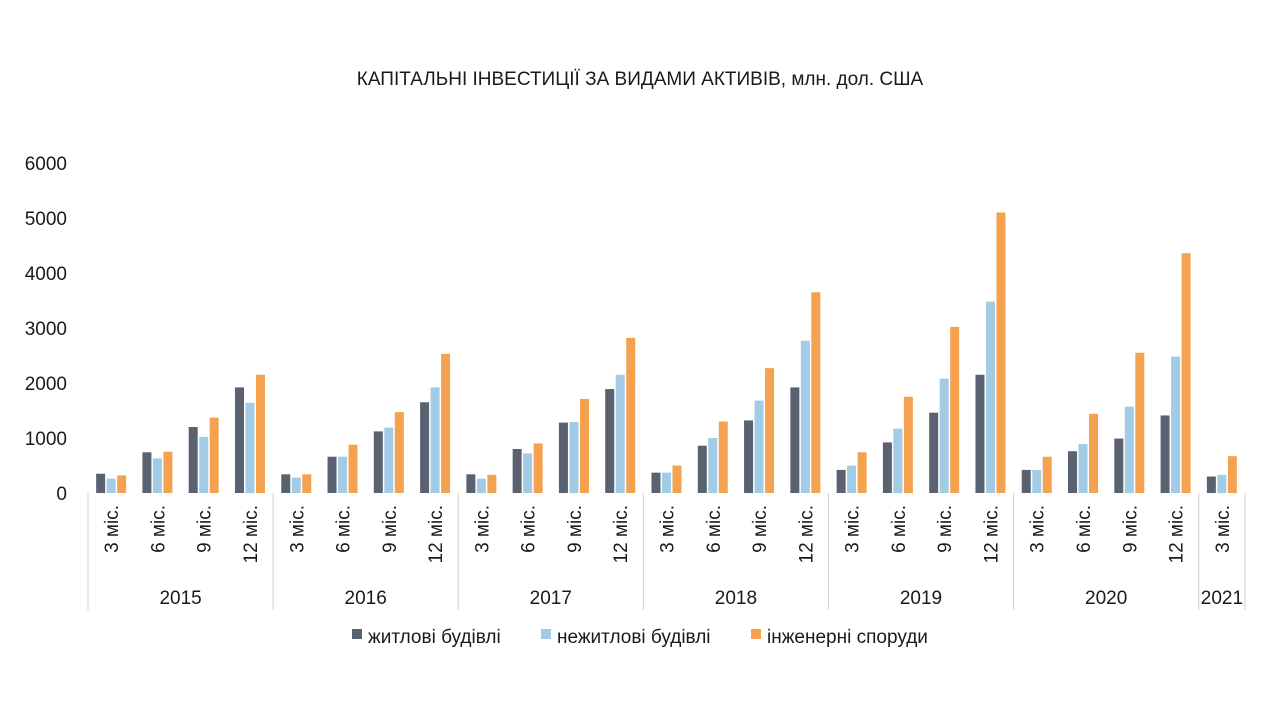 Image resolution: width=1280 pixels, height=720 pixels. Describe the element at coordinates (61, 494) in the screenshot. I see `y-tick-label: 0` at that location.